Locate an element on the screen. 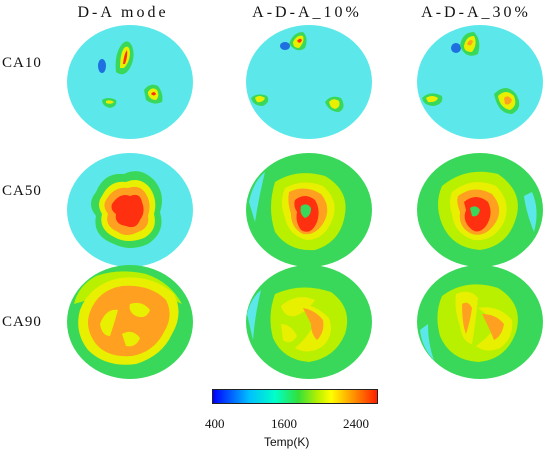 Image resolution: width=550 pixels, height=453 pixels. colorbar-tick-1600: 1600 is located at coordinates (284, 423).